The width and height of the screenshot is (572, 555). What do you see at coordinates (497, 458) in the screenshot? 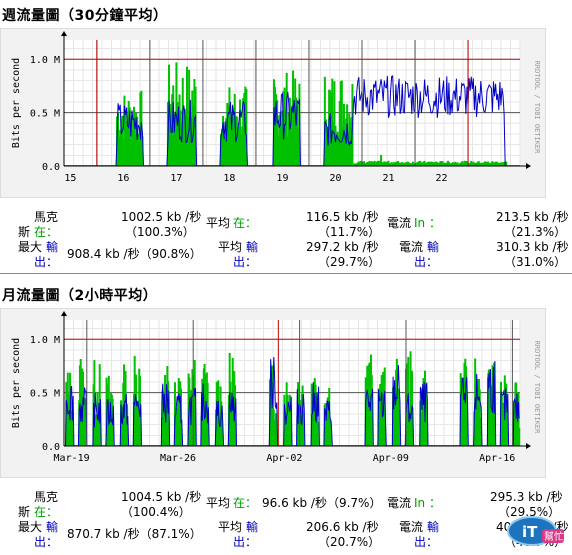
I see `x-tick-label: Apr-16` at bounding box center [497, 458].